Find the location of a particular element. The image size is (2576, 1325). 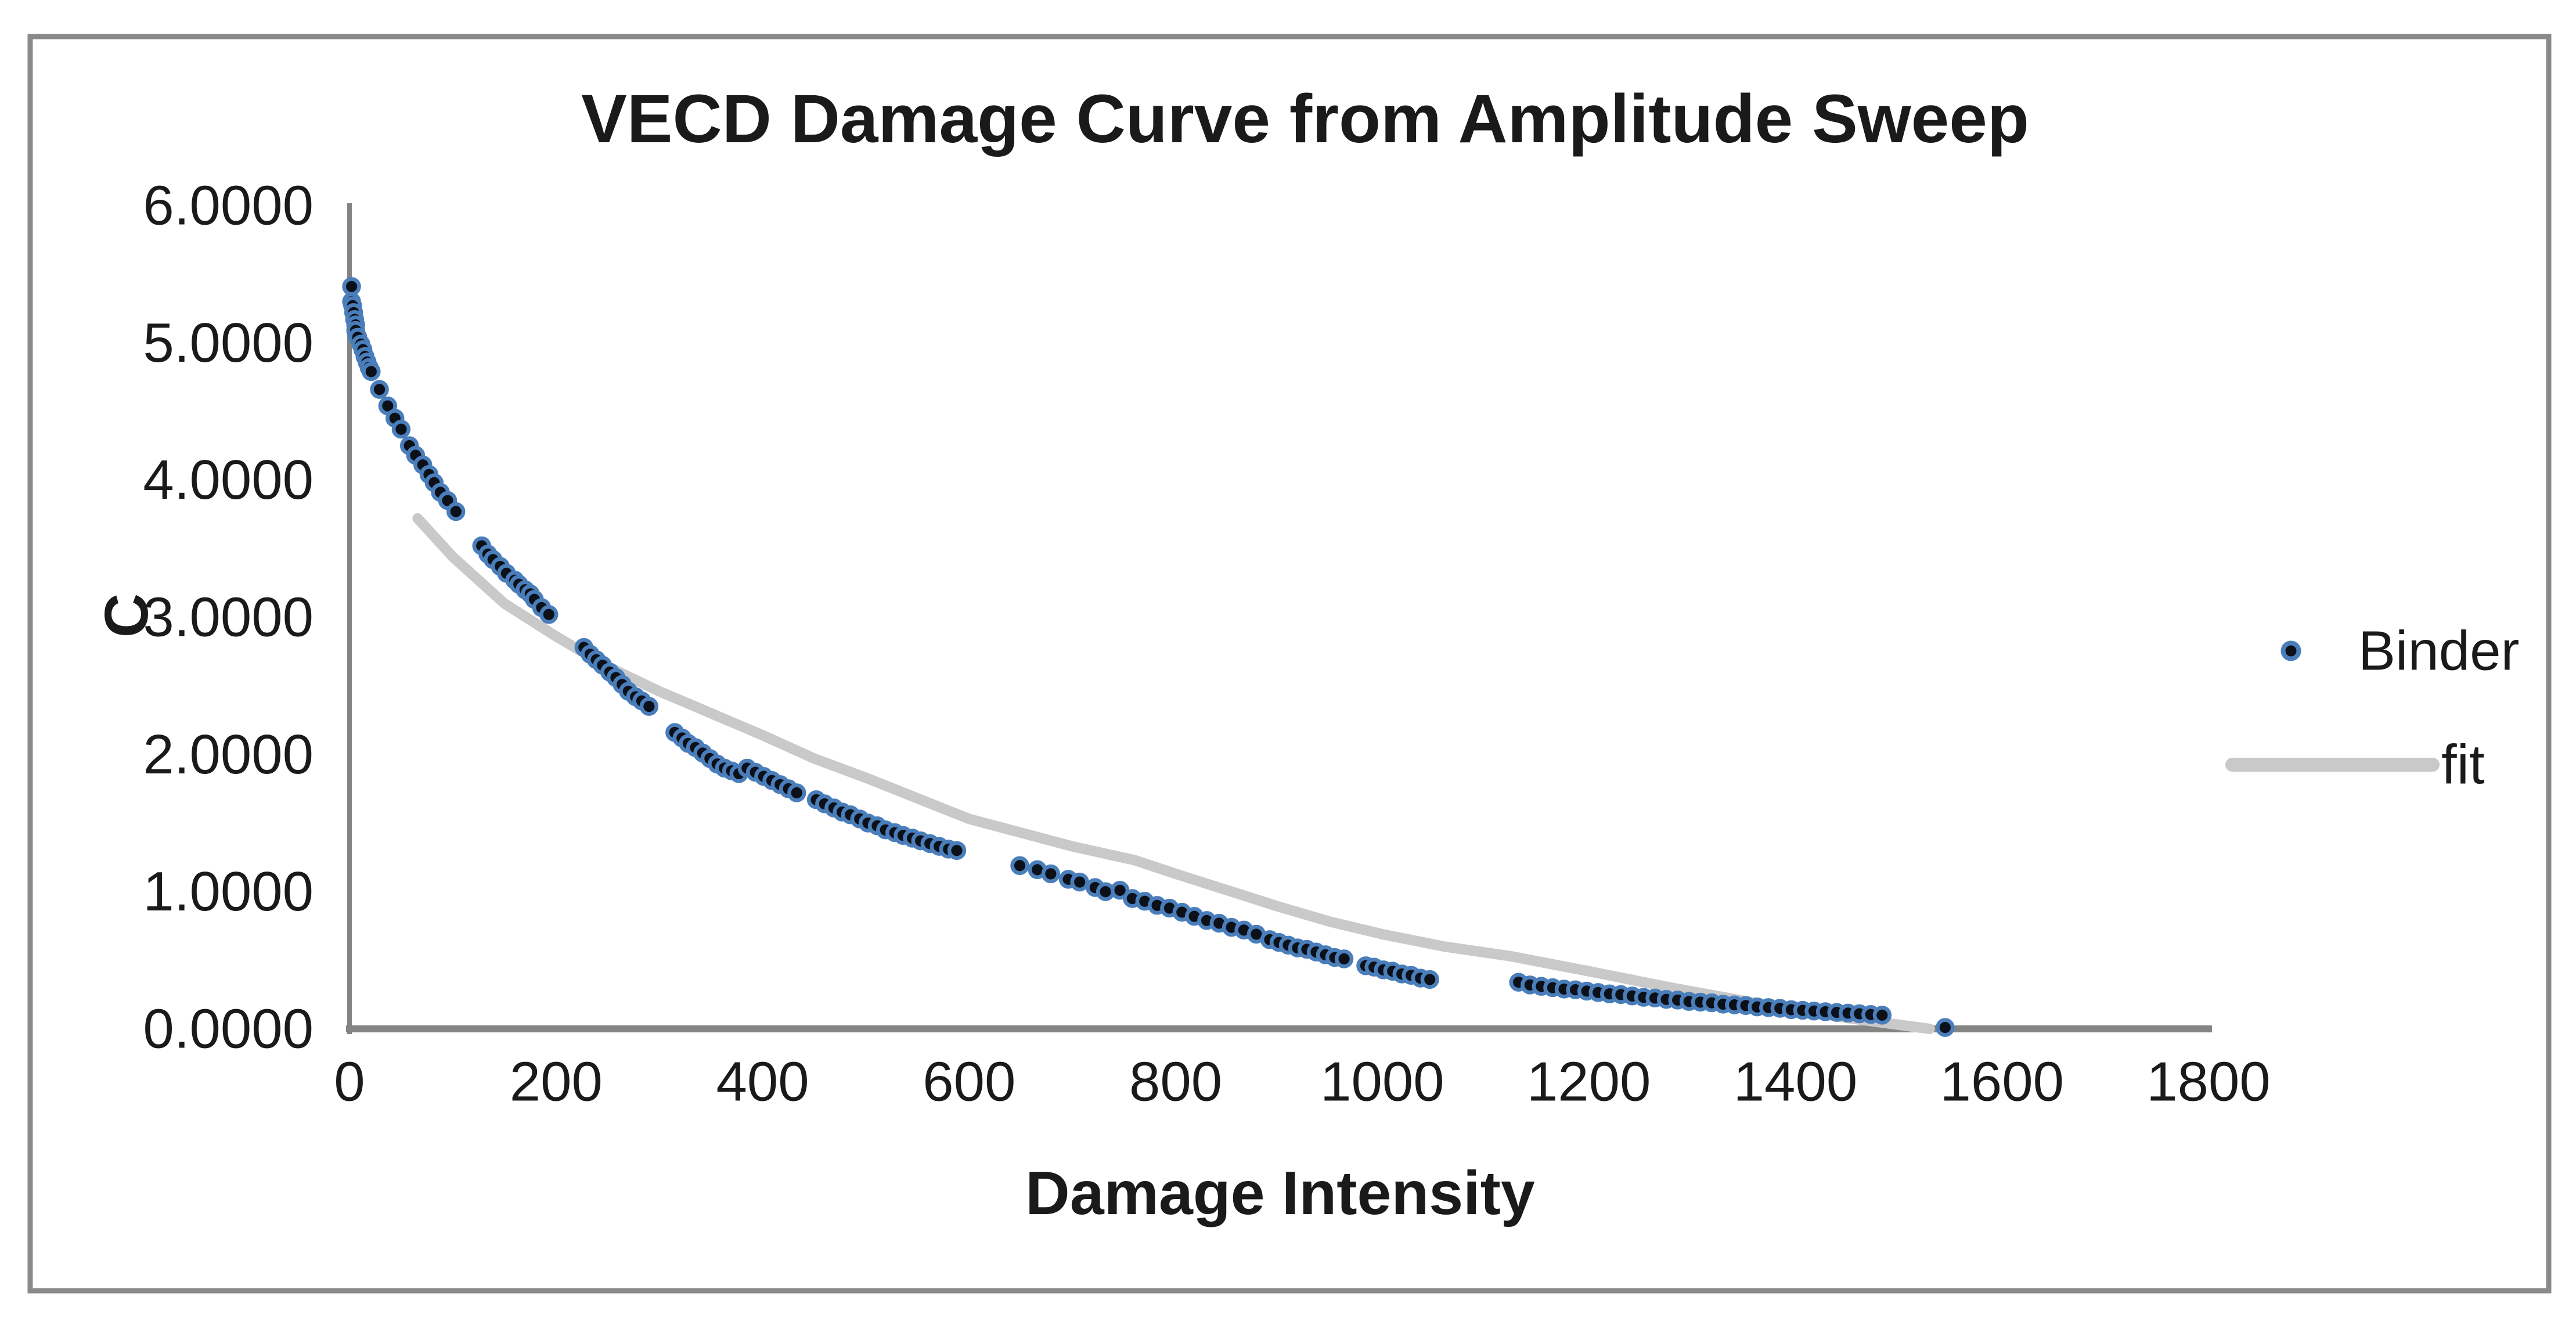

y-tick-label: 6.0000 is located at coordinates (228, 206).